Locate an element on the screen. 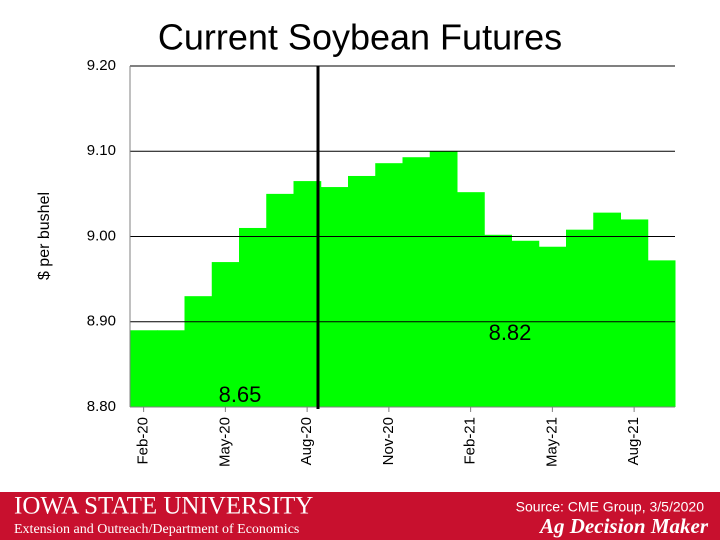 The height and width of the screenshot is (540, 720). x-tick-label: May-21 is located at coordinates (551, 442).